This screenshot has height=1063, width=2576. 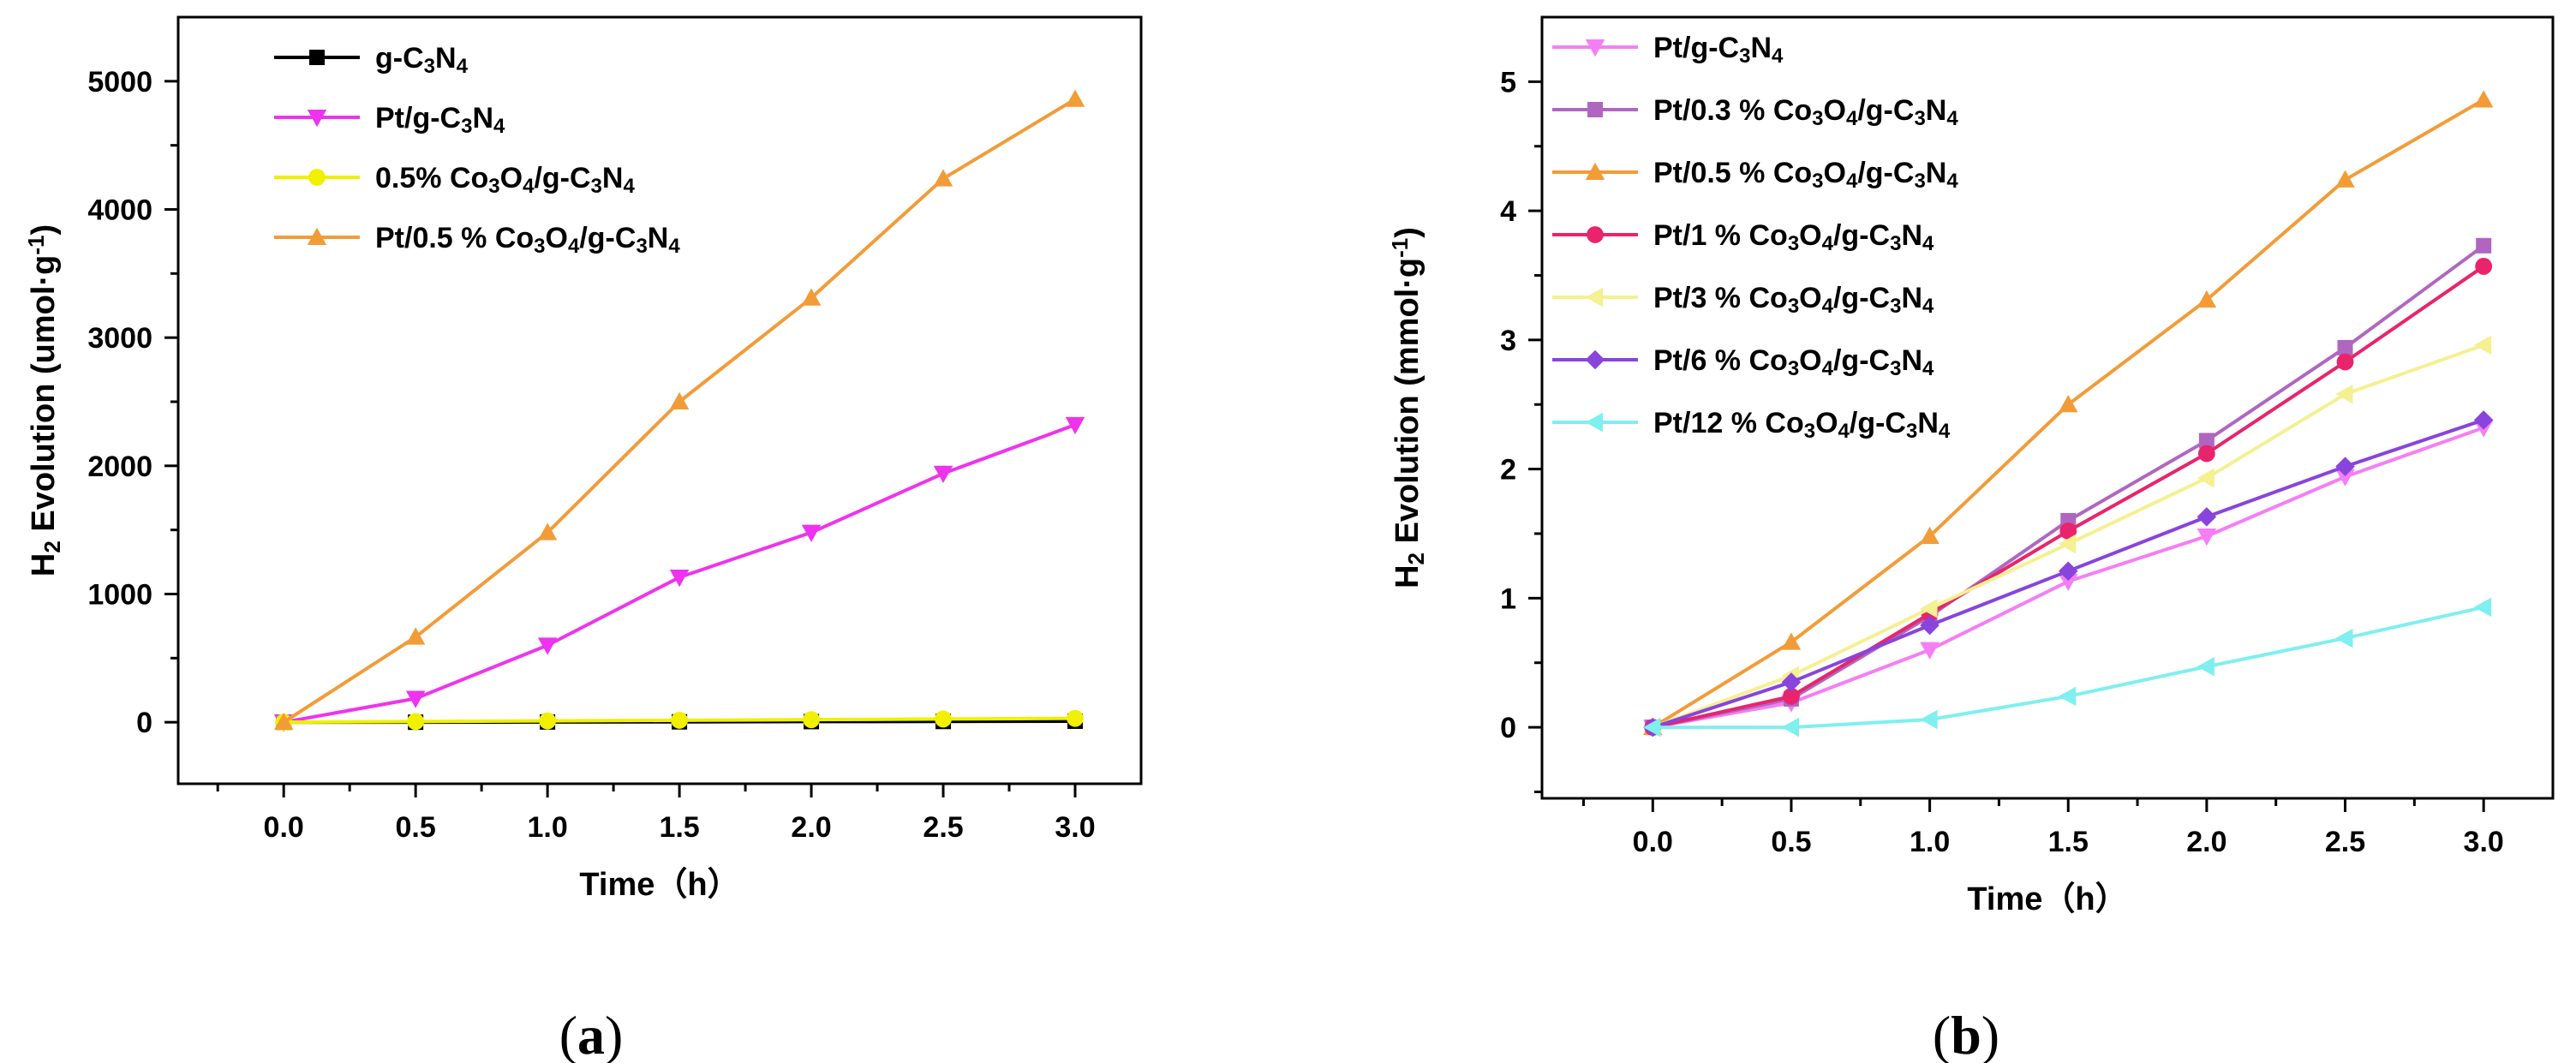 I want to click on chart-b-legend-label-part-0: Pt/0.3 % Co, so click(x=1733, y=110).